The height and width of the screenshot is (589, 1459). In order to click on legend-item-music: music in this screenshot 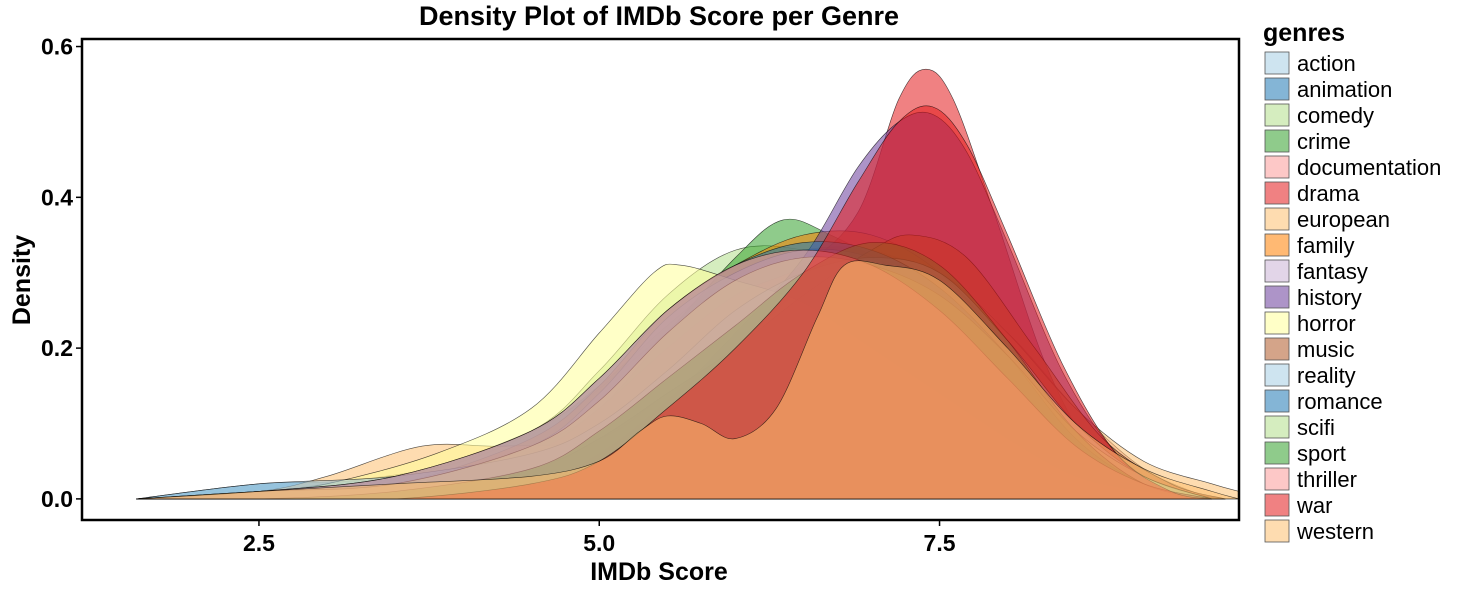, I will do `click(1309, 349)`.